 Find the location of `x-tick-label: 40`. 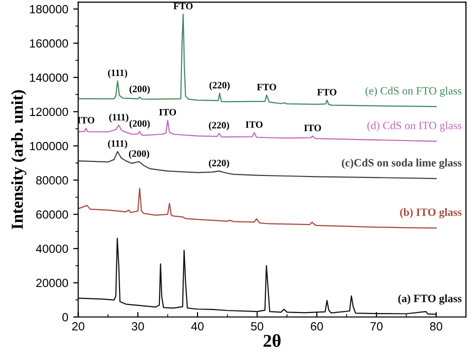

x-tick-label: 40 is located at coordinates (197, 326).